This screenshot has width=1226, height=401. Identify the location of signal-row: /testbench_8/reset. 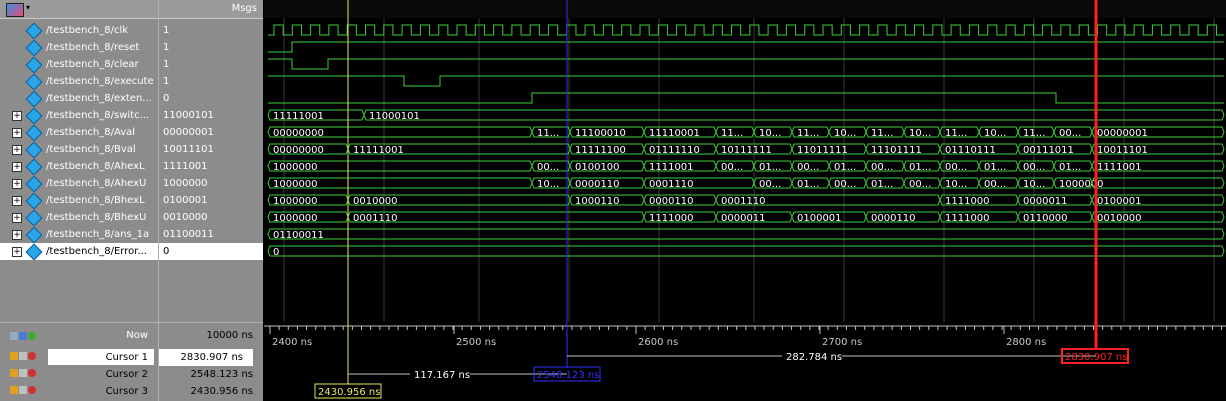
(79, 47).